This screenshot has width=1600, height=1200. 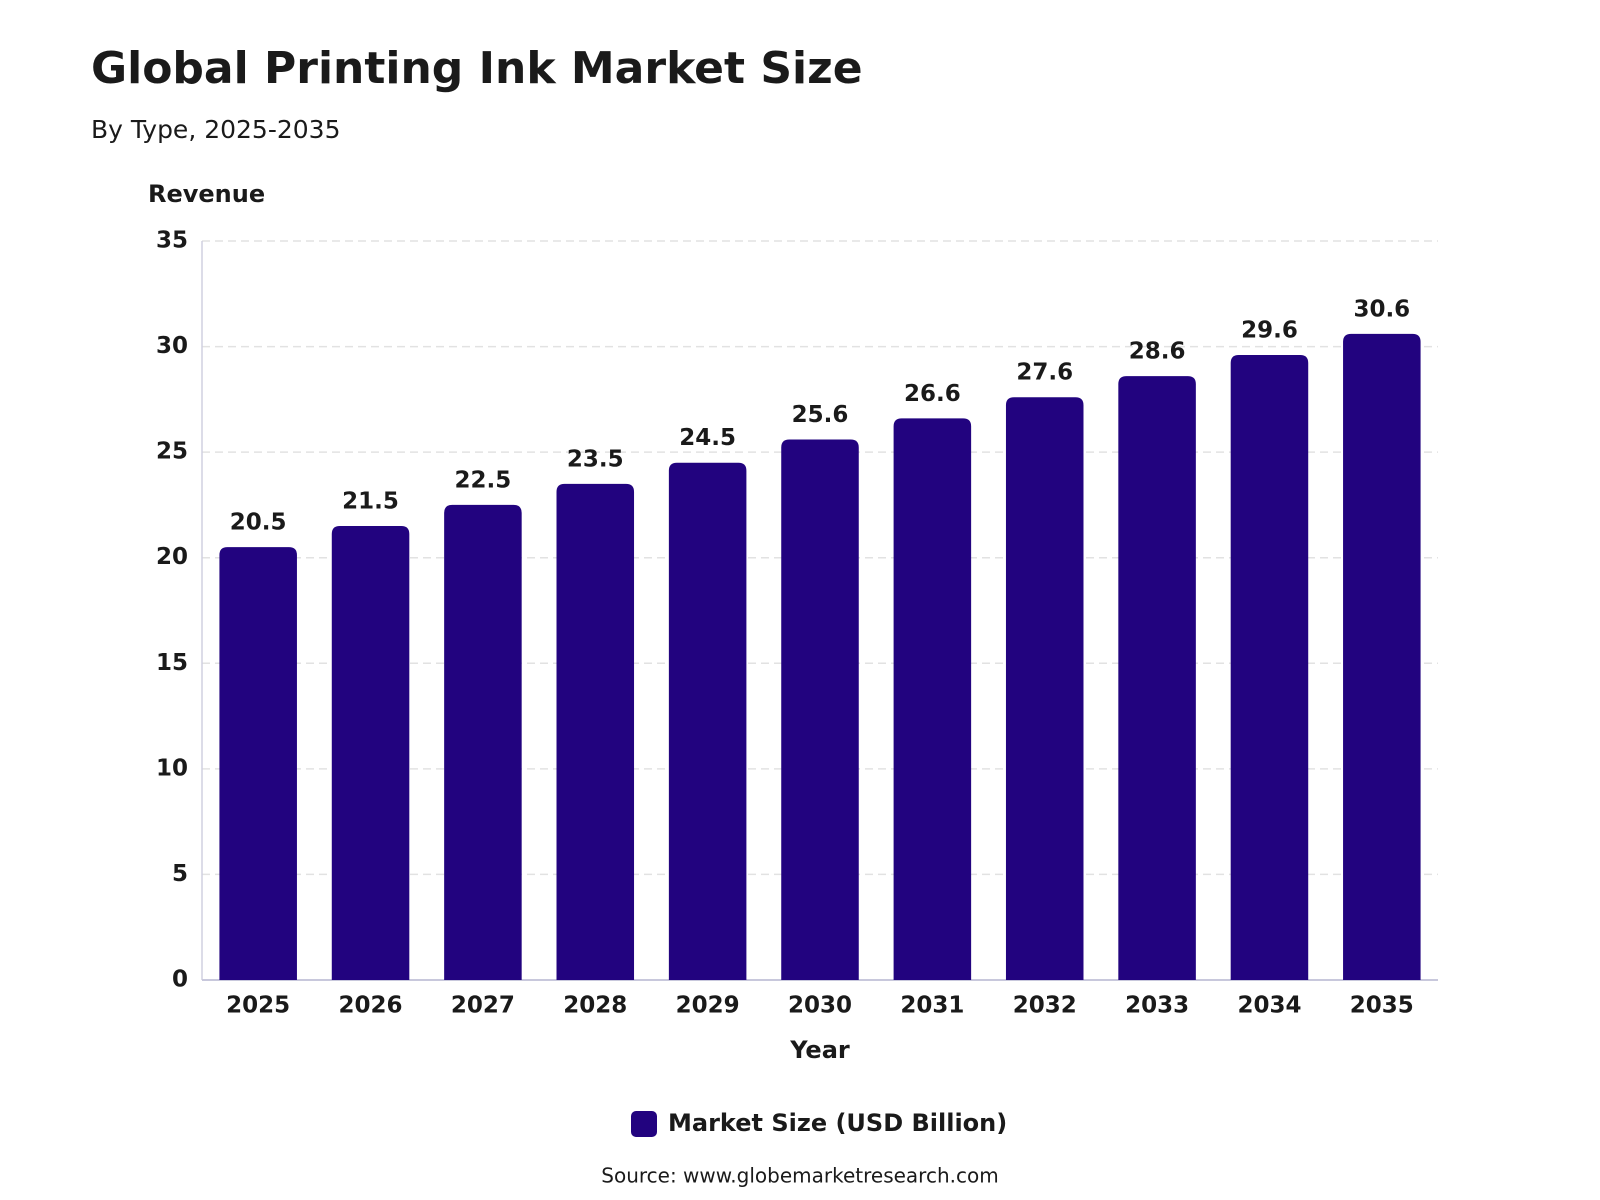 What do you see at coordinates (1045, 1006) in the screenshot?
I see `x-tick-label: 2032` at bounding box center [1045, 1006].